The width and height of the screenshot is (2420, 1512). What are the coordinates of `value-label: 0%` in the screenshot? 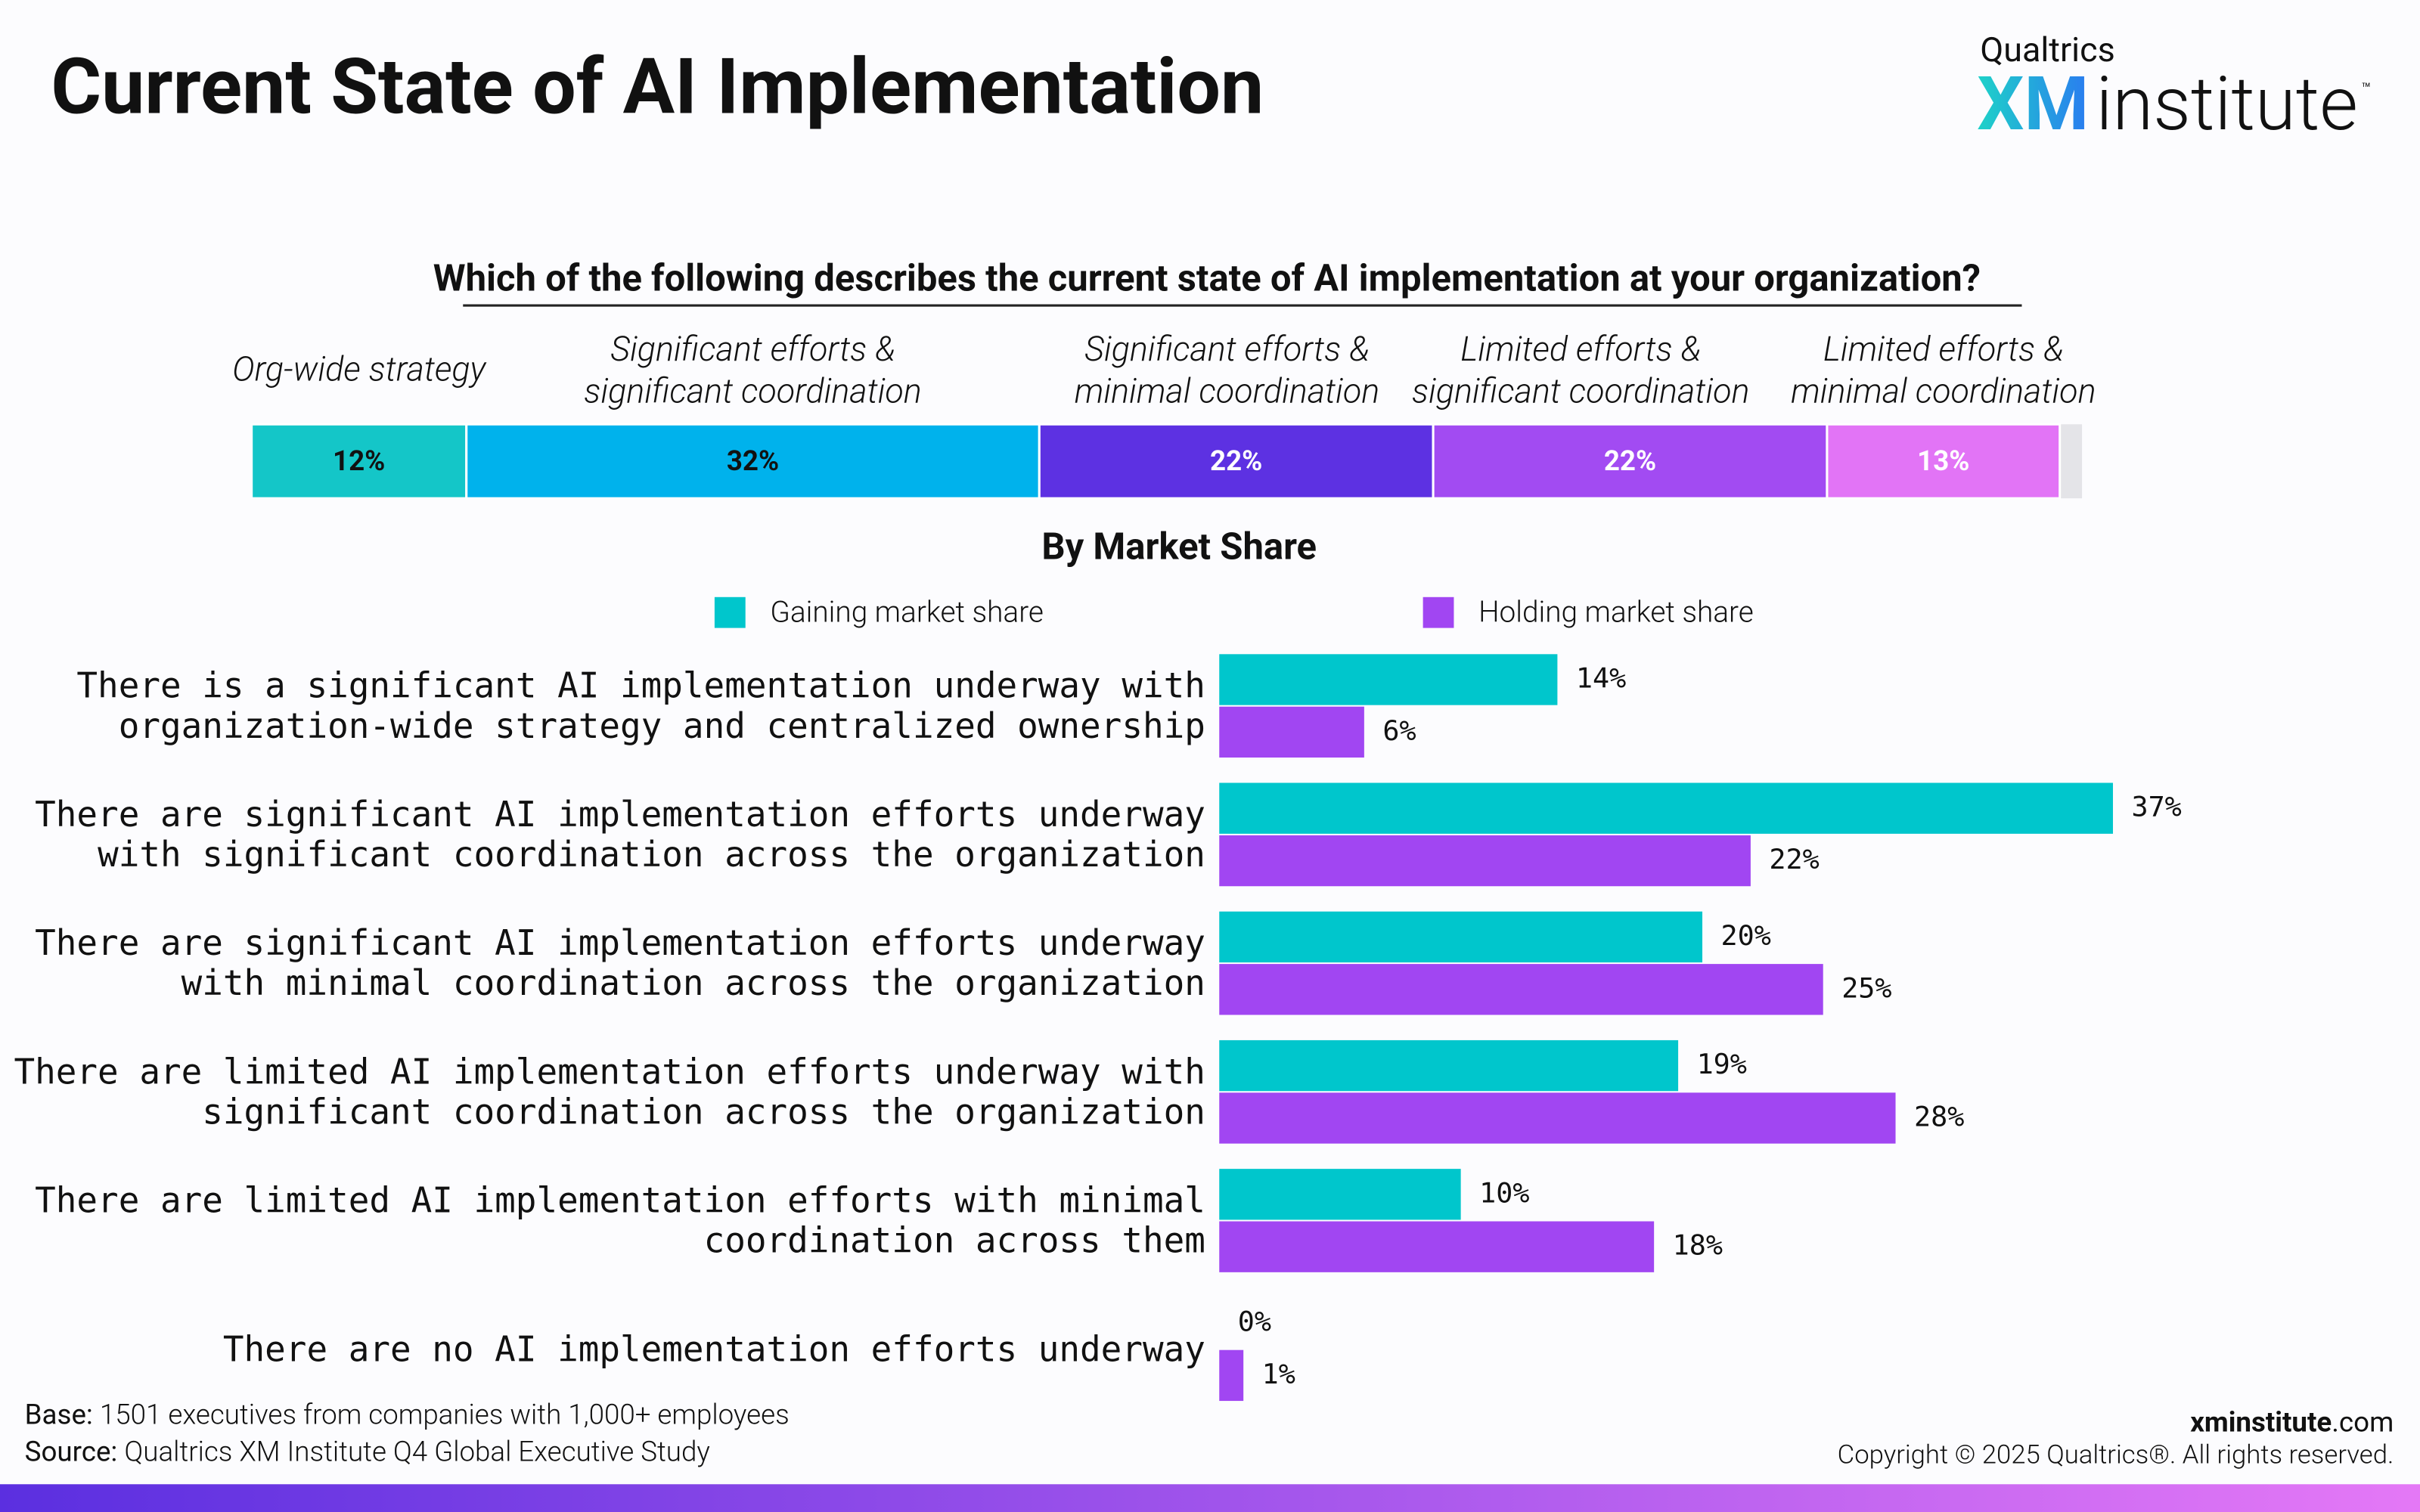 It's located at (1254, 1322).